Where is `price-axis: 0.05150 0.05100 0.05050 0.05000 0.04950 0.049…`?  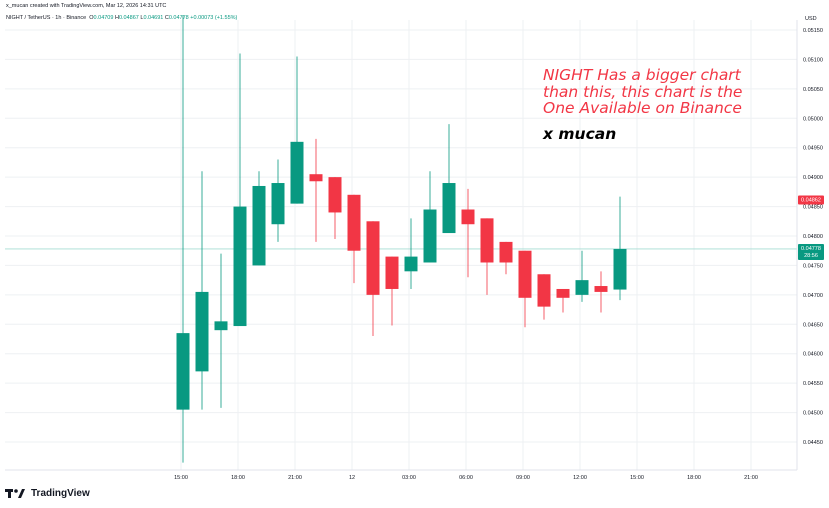 price-axis: 0.05150 0.05100 0.05050 0.05000 0.04950 0.049… is located at coordinates (813, 237).